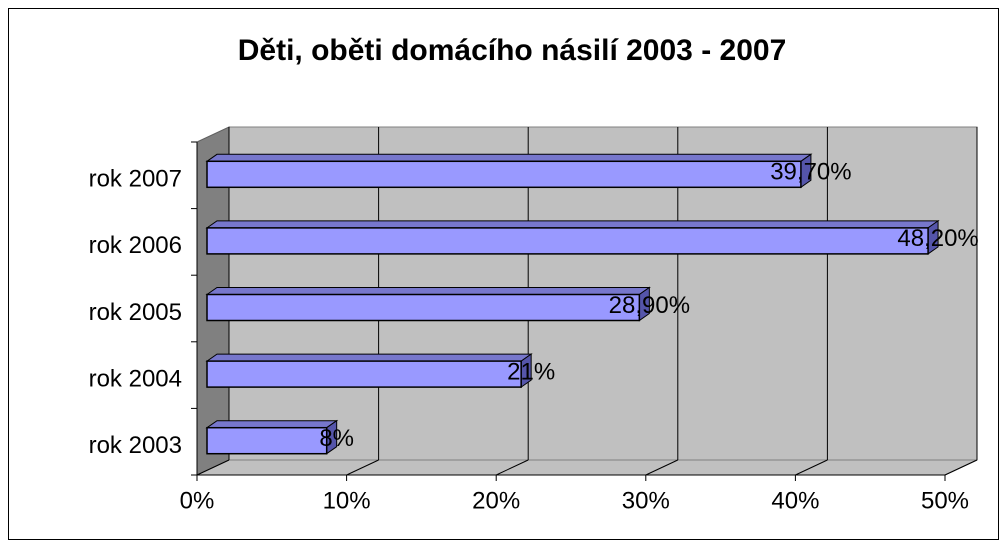  What do you see at coordinates (496, 500) in the screenshot?
I see `x-tick-label: 20%` at bounding box center [496, 500].